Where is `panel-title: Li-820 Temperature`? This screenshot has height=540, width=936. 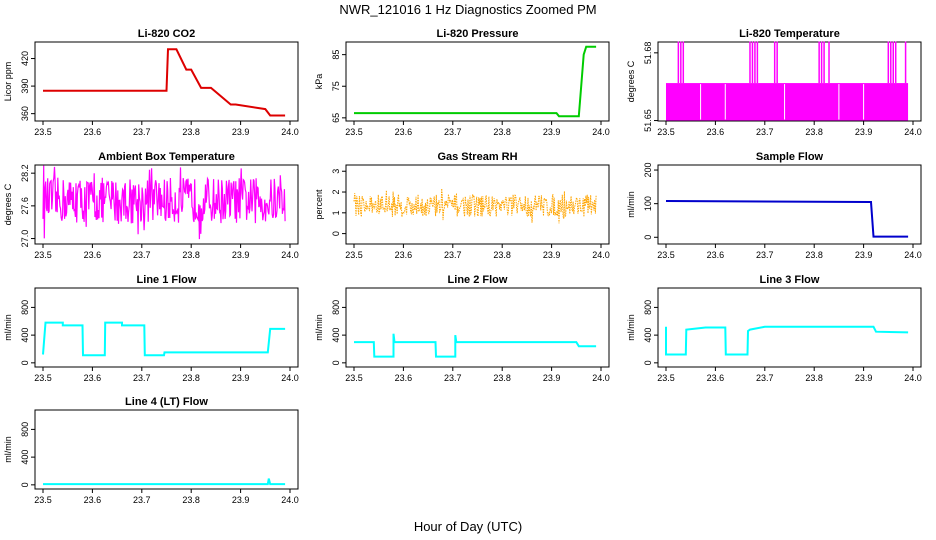
panel-title: Li-820 Temperature is located at coordinates (789, 34).